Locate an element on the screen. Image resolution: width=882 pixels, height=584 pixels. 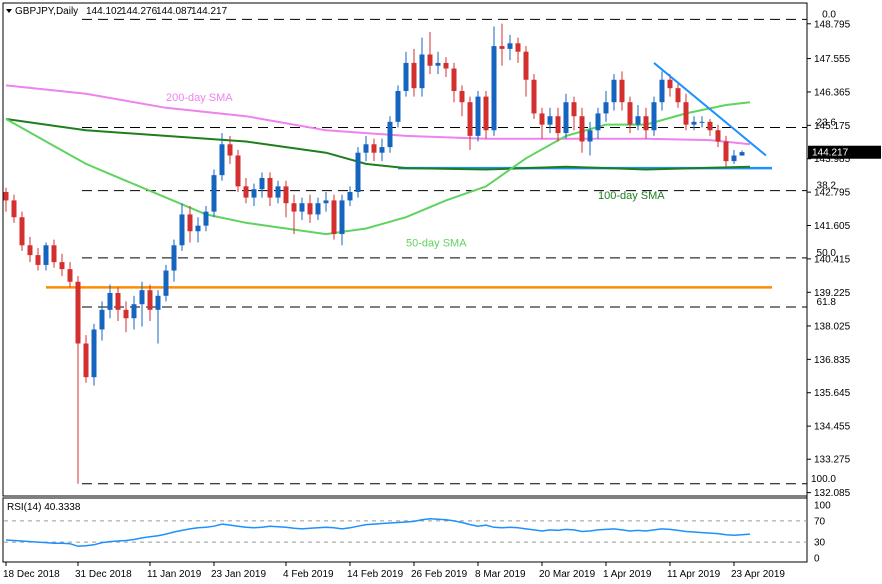
price-tick-label: 141.605 is located at coordinates (832, 226).